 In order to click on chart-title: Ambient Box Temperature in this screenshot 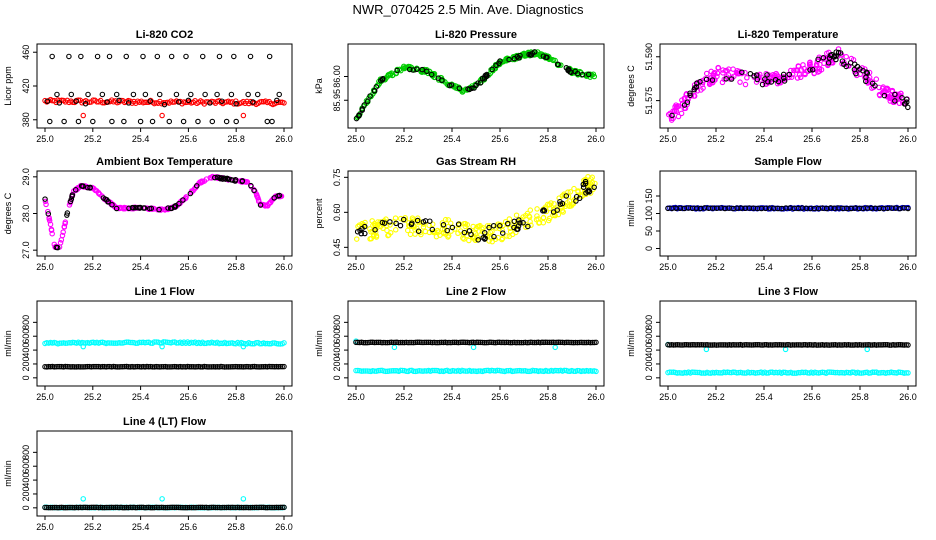, I will do `click(164, 162)`.